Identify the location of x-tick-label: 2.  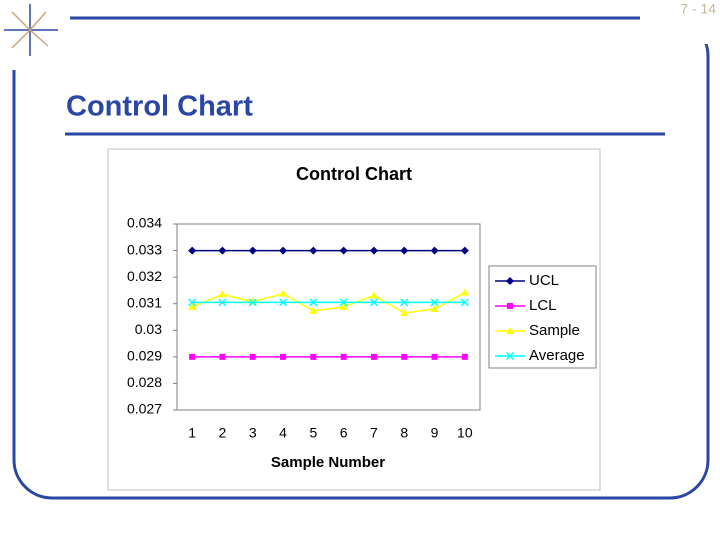
(223, 433).